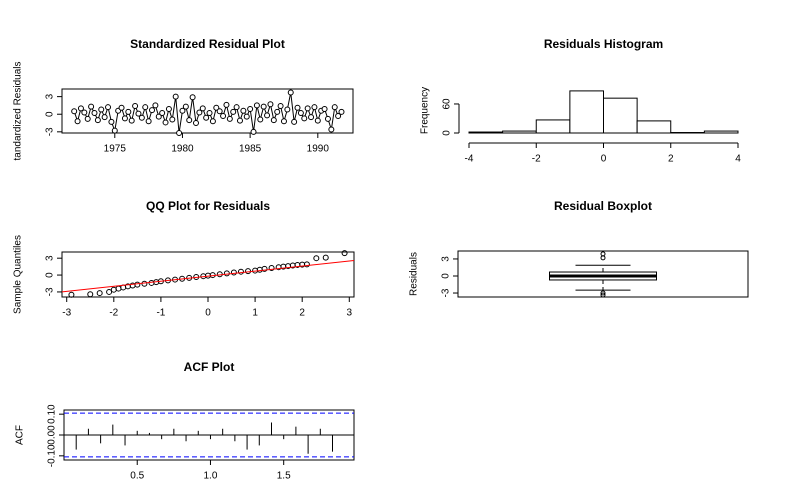 This screenshot has height=485, width=788. Describe the element at coordinates (52, 435) in the screenshot. I see `y-tick-label: 0.00` at that location.